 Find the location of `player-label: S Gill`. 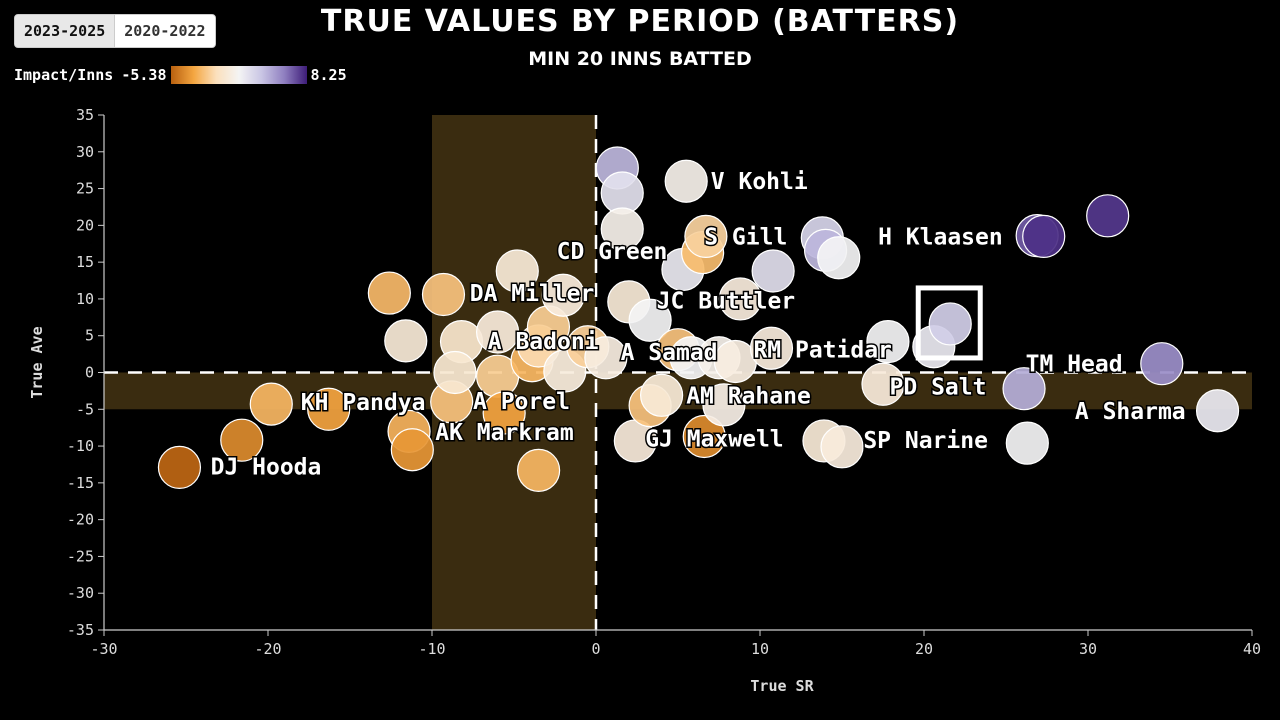

player-label: S Gill is located at coordinates (745, 237).